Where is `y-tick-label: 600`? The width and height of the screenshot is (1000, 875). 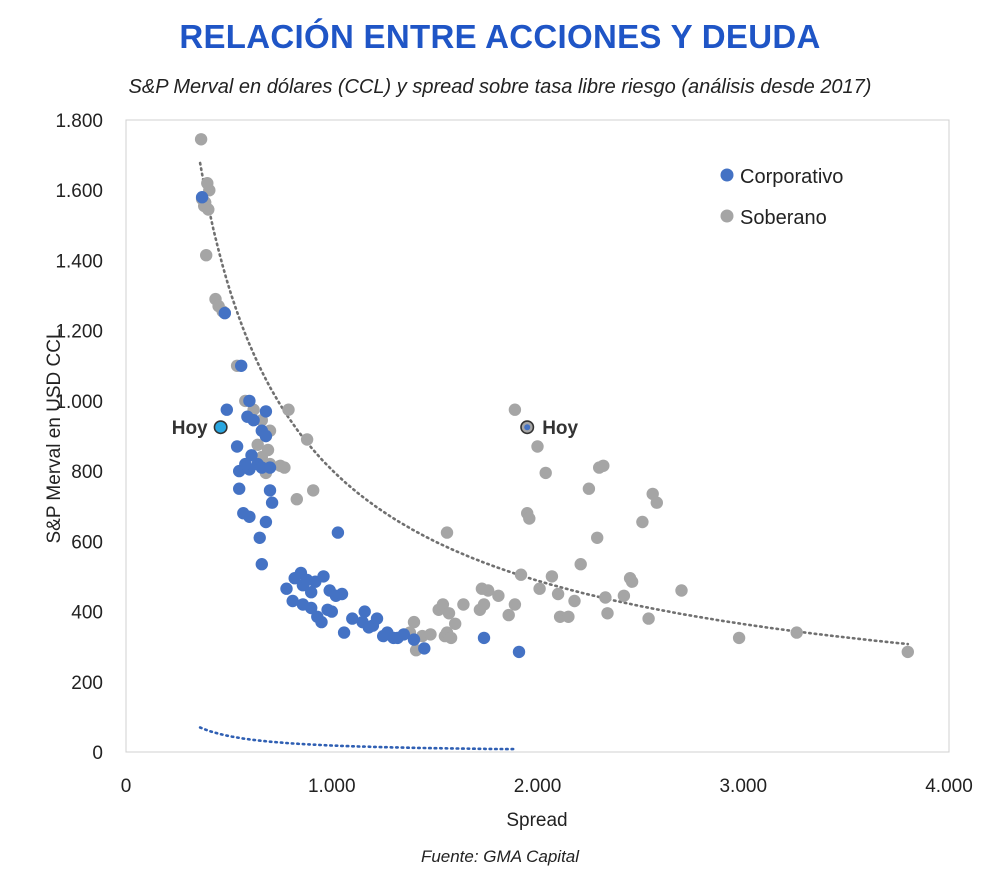
y-tick-label: 600 is located at coordinates (87, 542).